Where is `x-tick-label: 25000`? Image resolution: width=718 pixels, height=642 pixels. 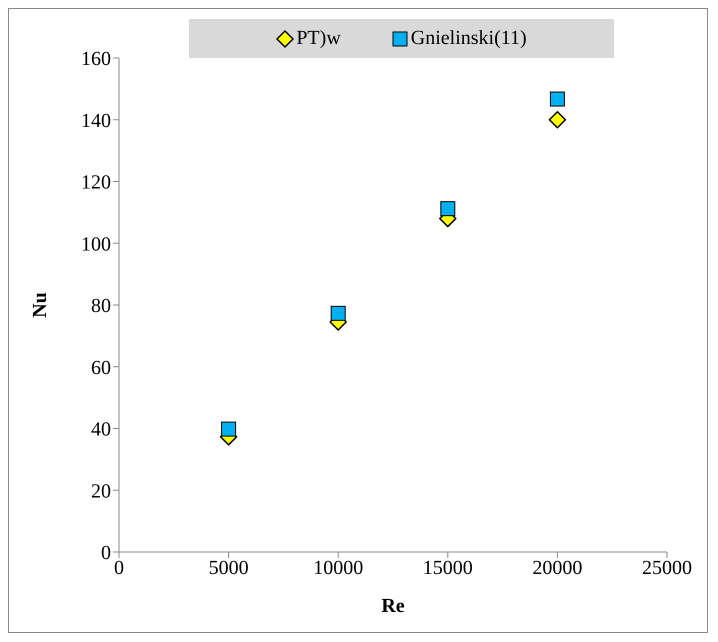 x-tick-label: 25000 is located at coordinates (667, 568).